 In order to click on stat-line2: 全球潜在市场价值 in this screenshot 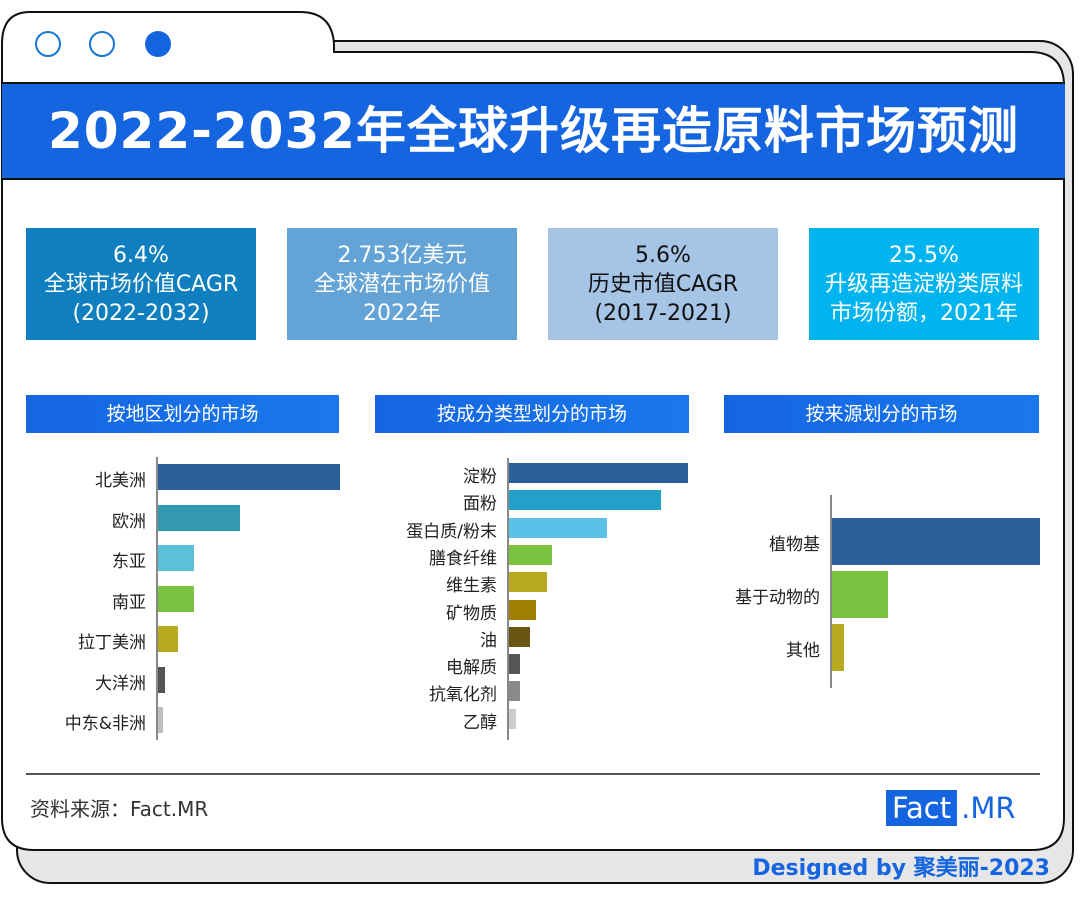, I will do `click(401, 284)`.